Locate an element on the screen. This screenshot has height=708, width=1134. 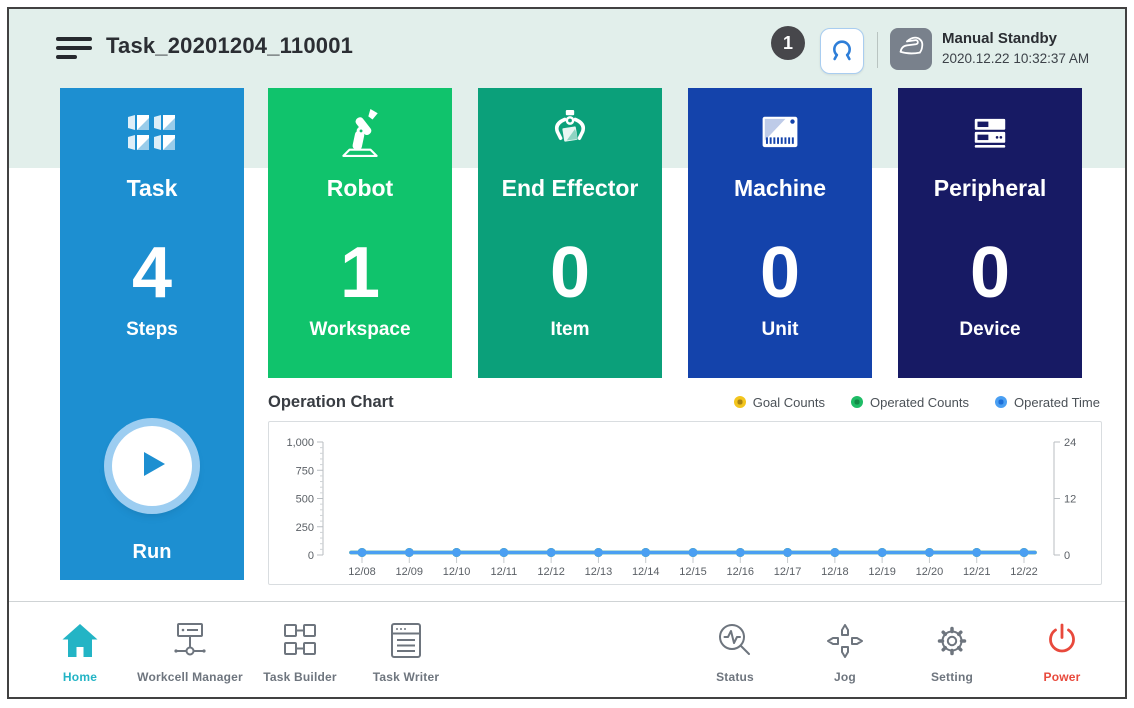
card-task-unit: Steps is located at coordinates (152, 329).